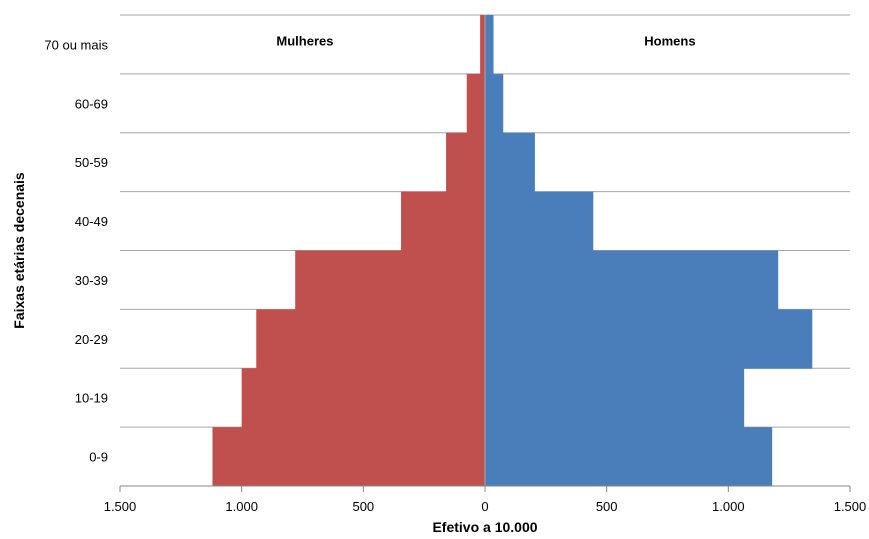 This screenshot has height=539, width=869. I want to click on y-tick-label: 60-69, so click(91, 103).